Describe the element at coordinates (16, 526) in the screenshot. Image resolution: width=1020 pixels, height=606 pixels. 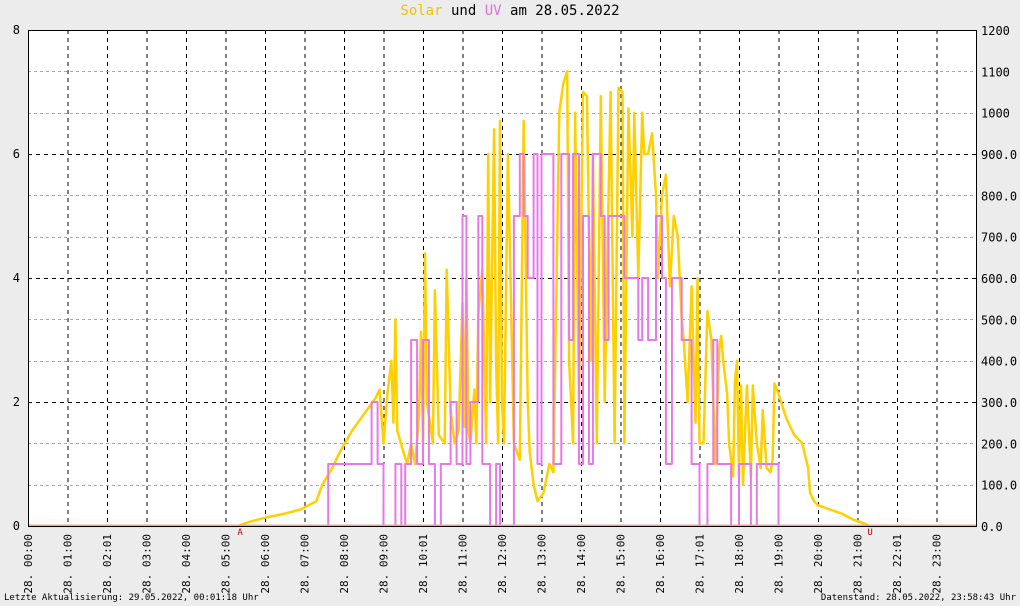
I see `y-left-tick-label: 0` at that location.